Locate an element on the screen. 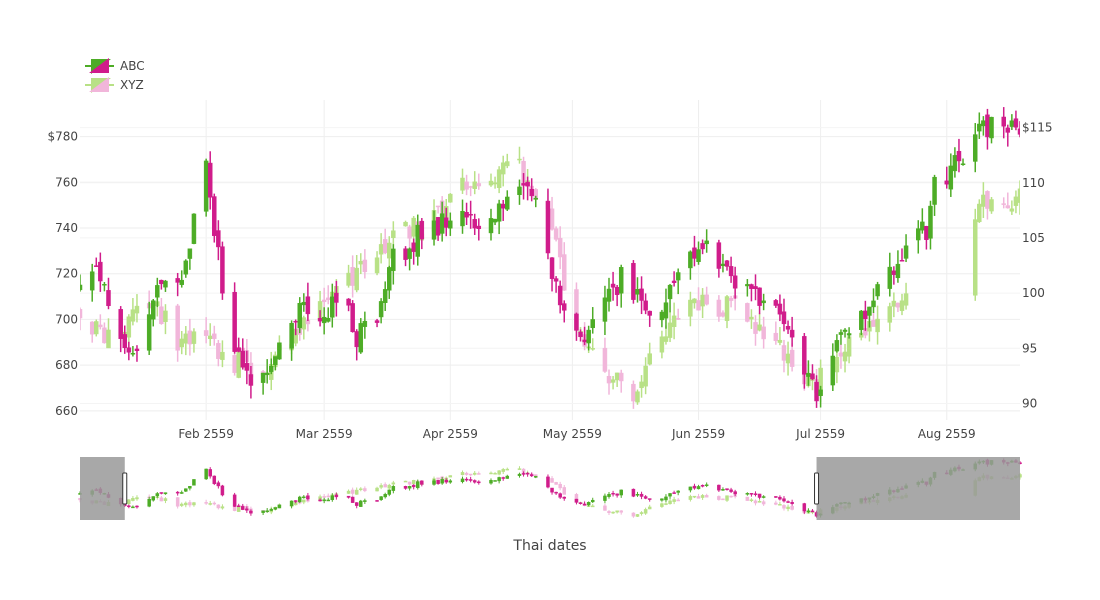 This screenshot has height=600, width=1100. range-slider-mask-right is located at coordinates (918, 488).